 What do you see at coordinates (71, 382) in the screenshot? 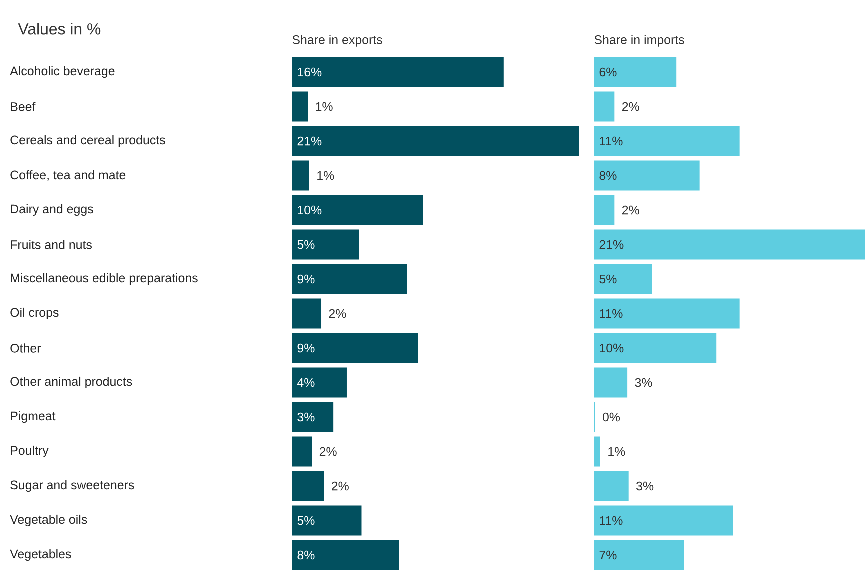
I see `y-tick-label: Other animal products` at bounding box center [71, 382].